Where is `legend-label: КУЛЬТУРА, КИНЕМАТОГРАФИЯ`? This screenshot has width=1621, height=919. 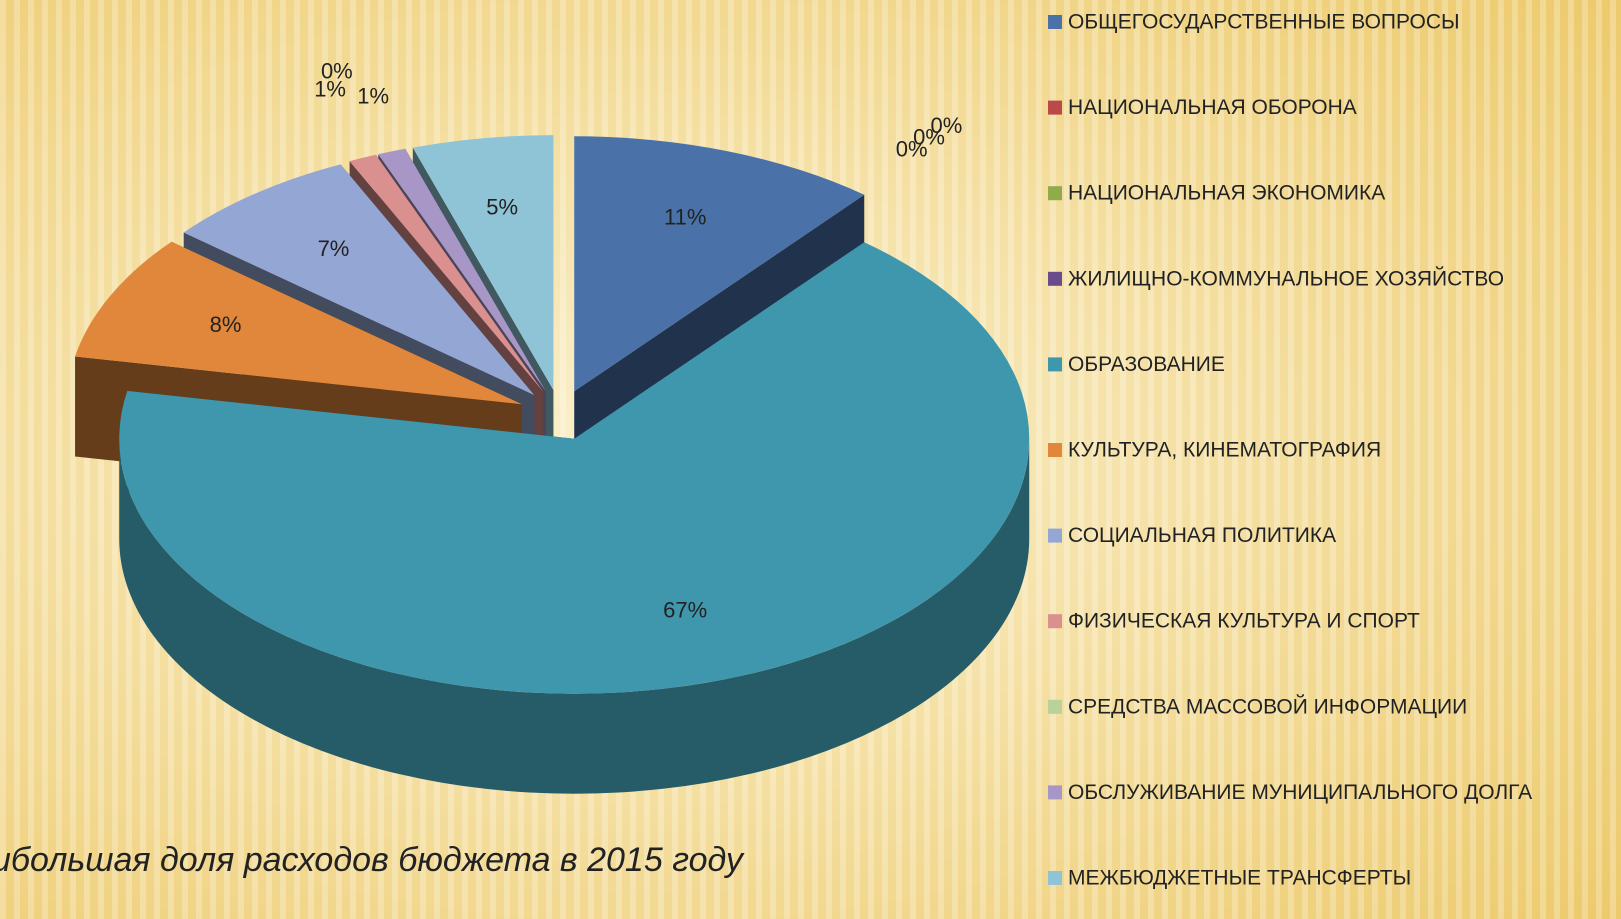 legend-label: КУЛЬТУРА, КИНЕМАТОГРАФИЯ is located at coordinates (1224, 450).